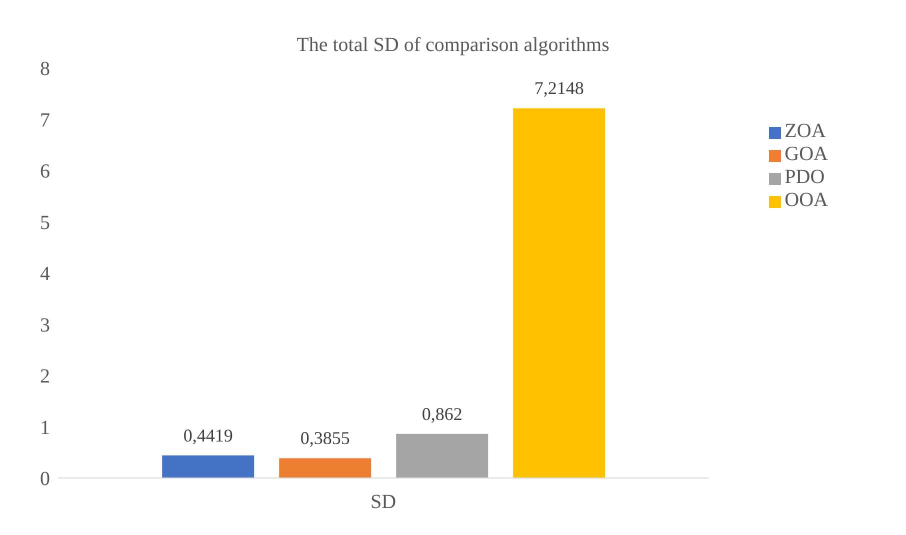  What do you see at coordinates (45, 479) in the screenshot?
I see `y-tick-label: 0` at bounding box center [45, 479].